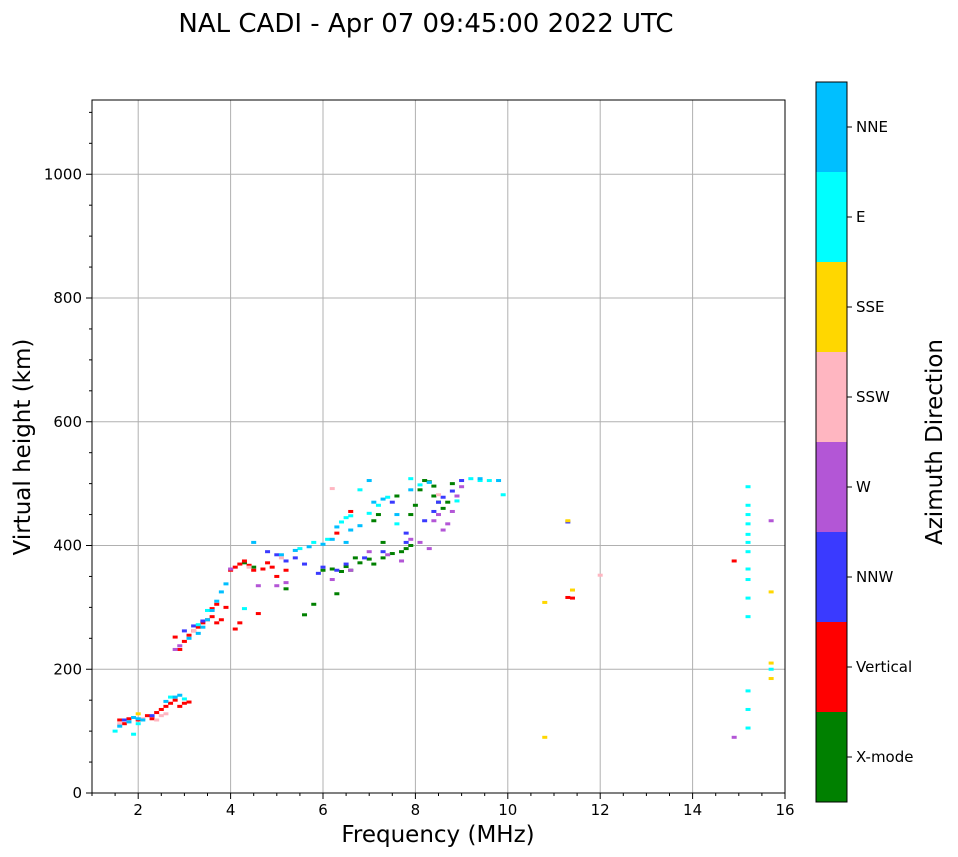 The image size is (958, 857). What do you see at coordinates (831, 442) in the screenshot?
I see `colorbar-frame` at bounding box center [831, 442].